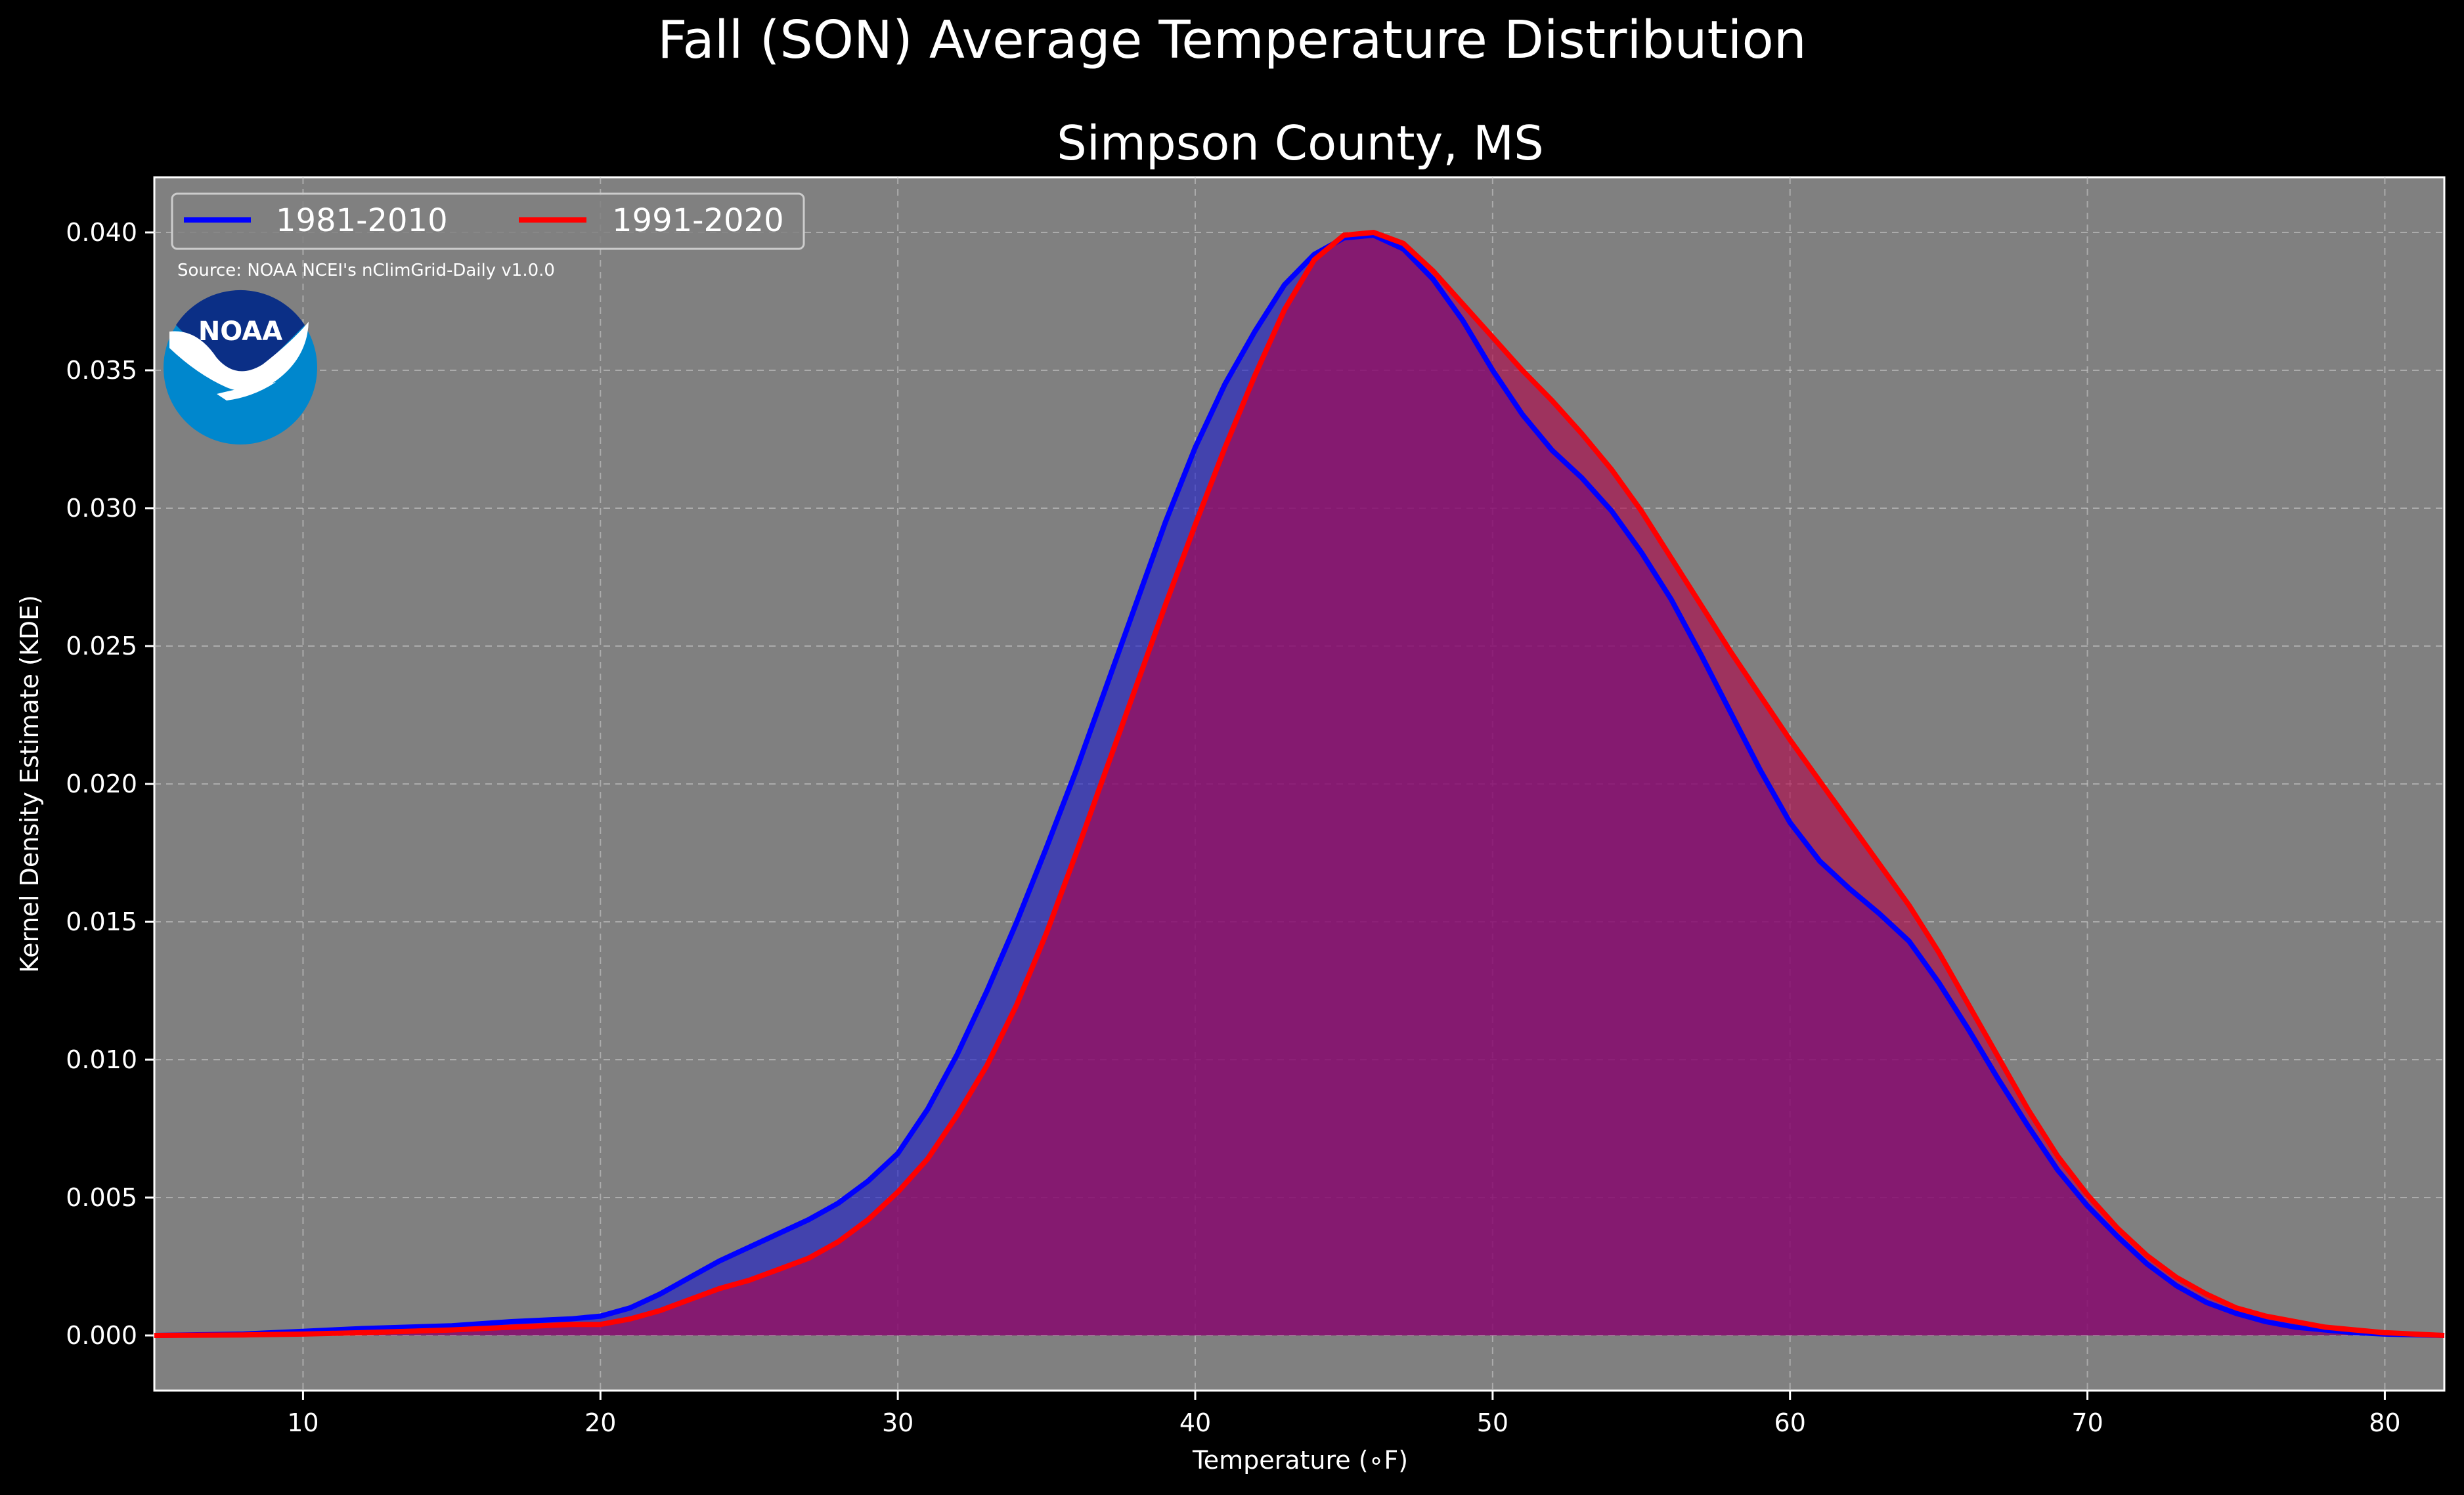  I want to click on y-axis-label: Kernel Density Estimate (KDE), so click(29, 784).